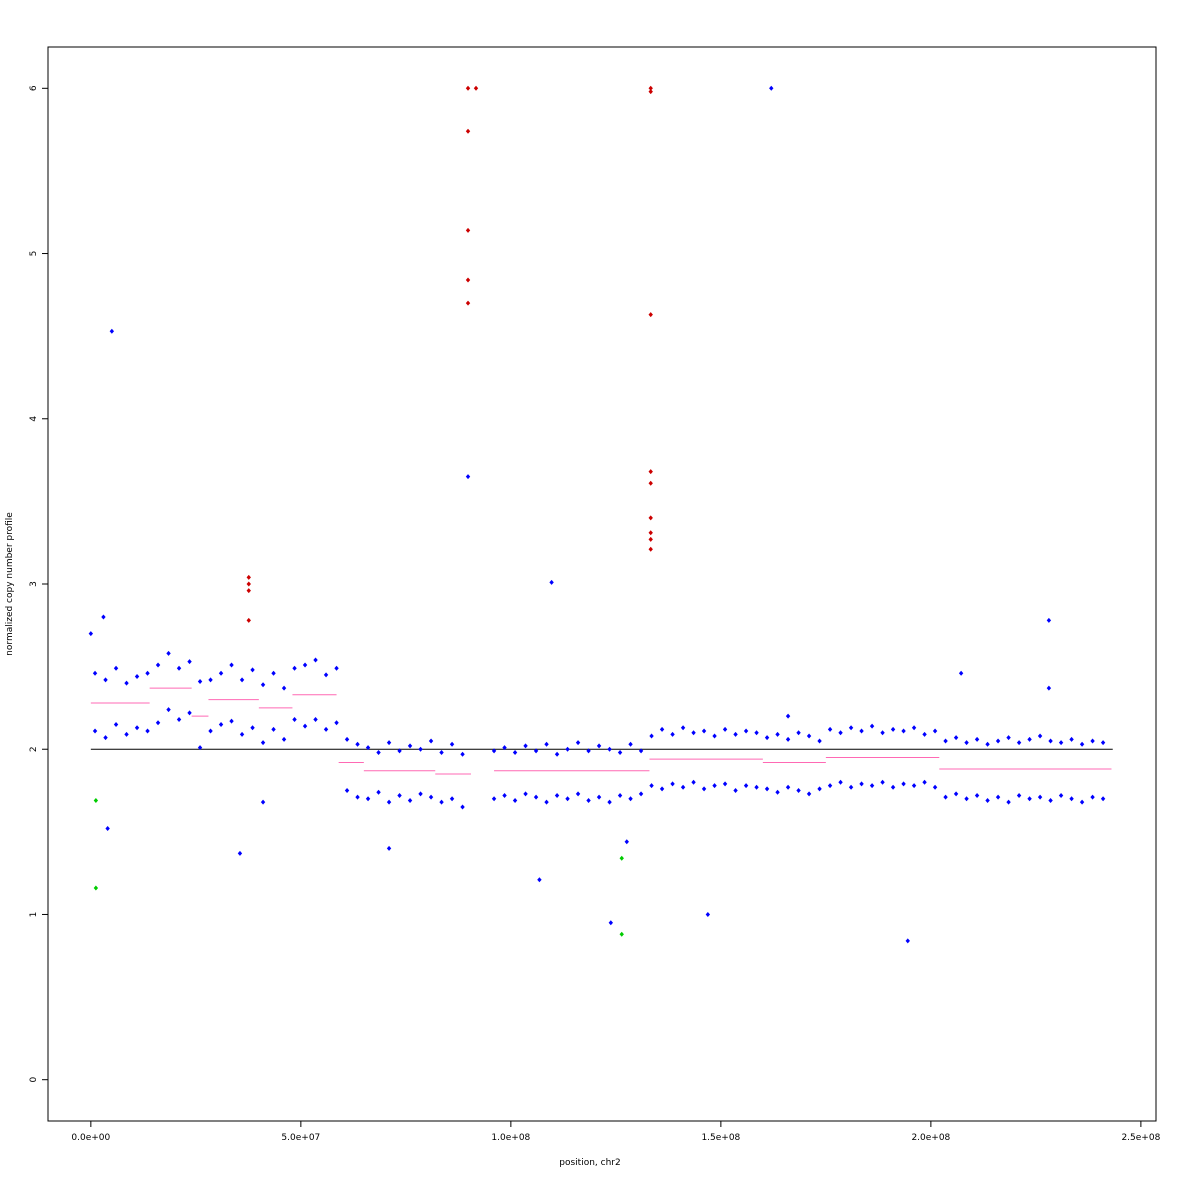 This screenshot has height=1180, width=1180. I want to click on x-tick-label: 2.0e+08, so click(930, 1138).